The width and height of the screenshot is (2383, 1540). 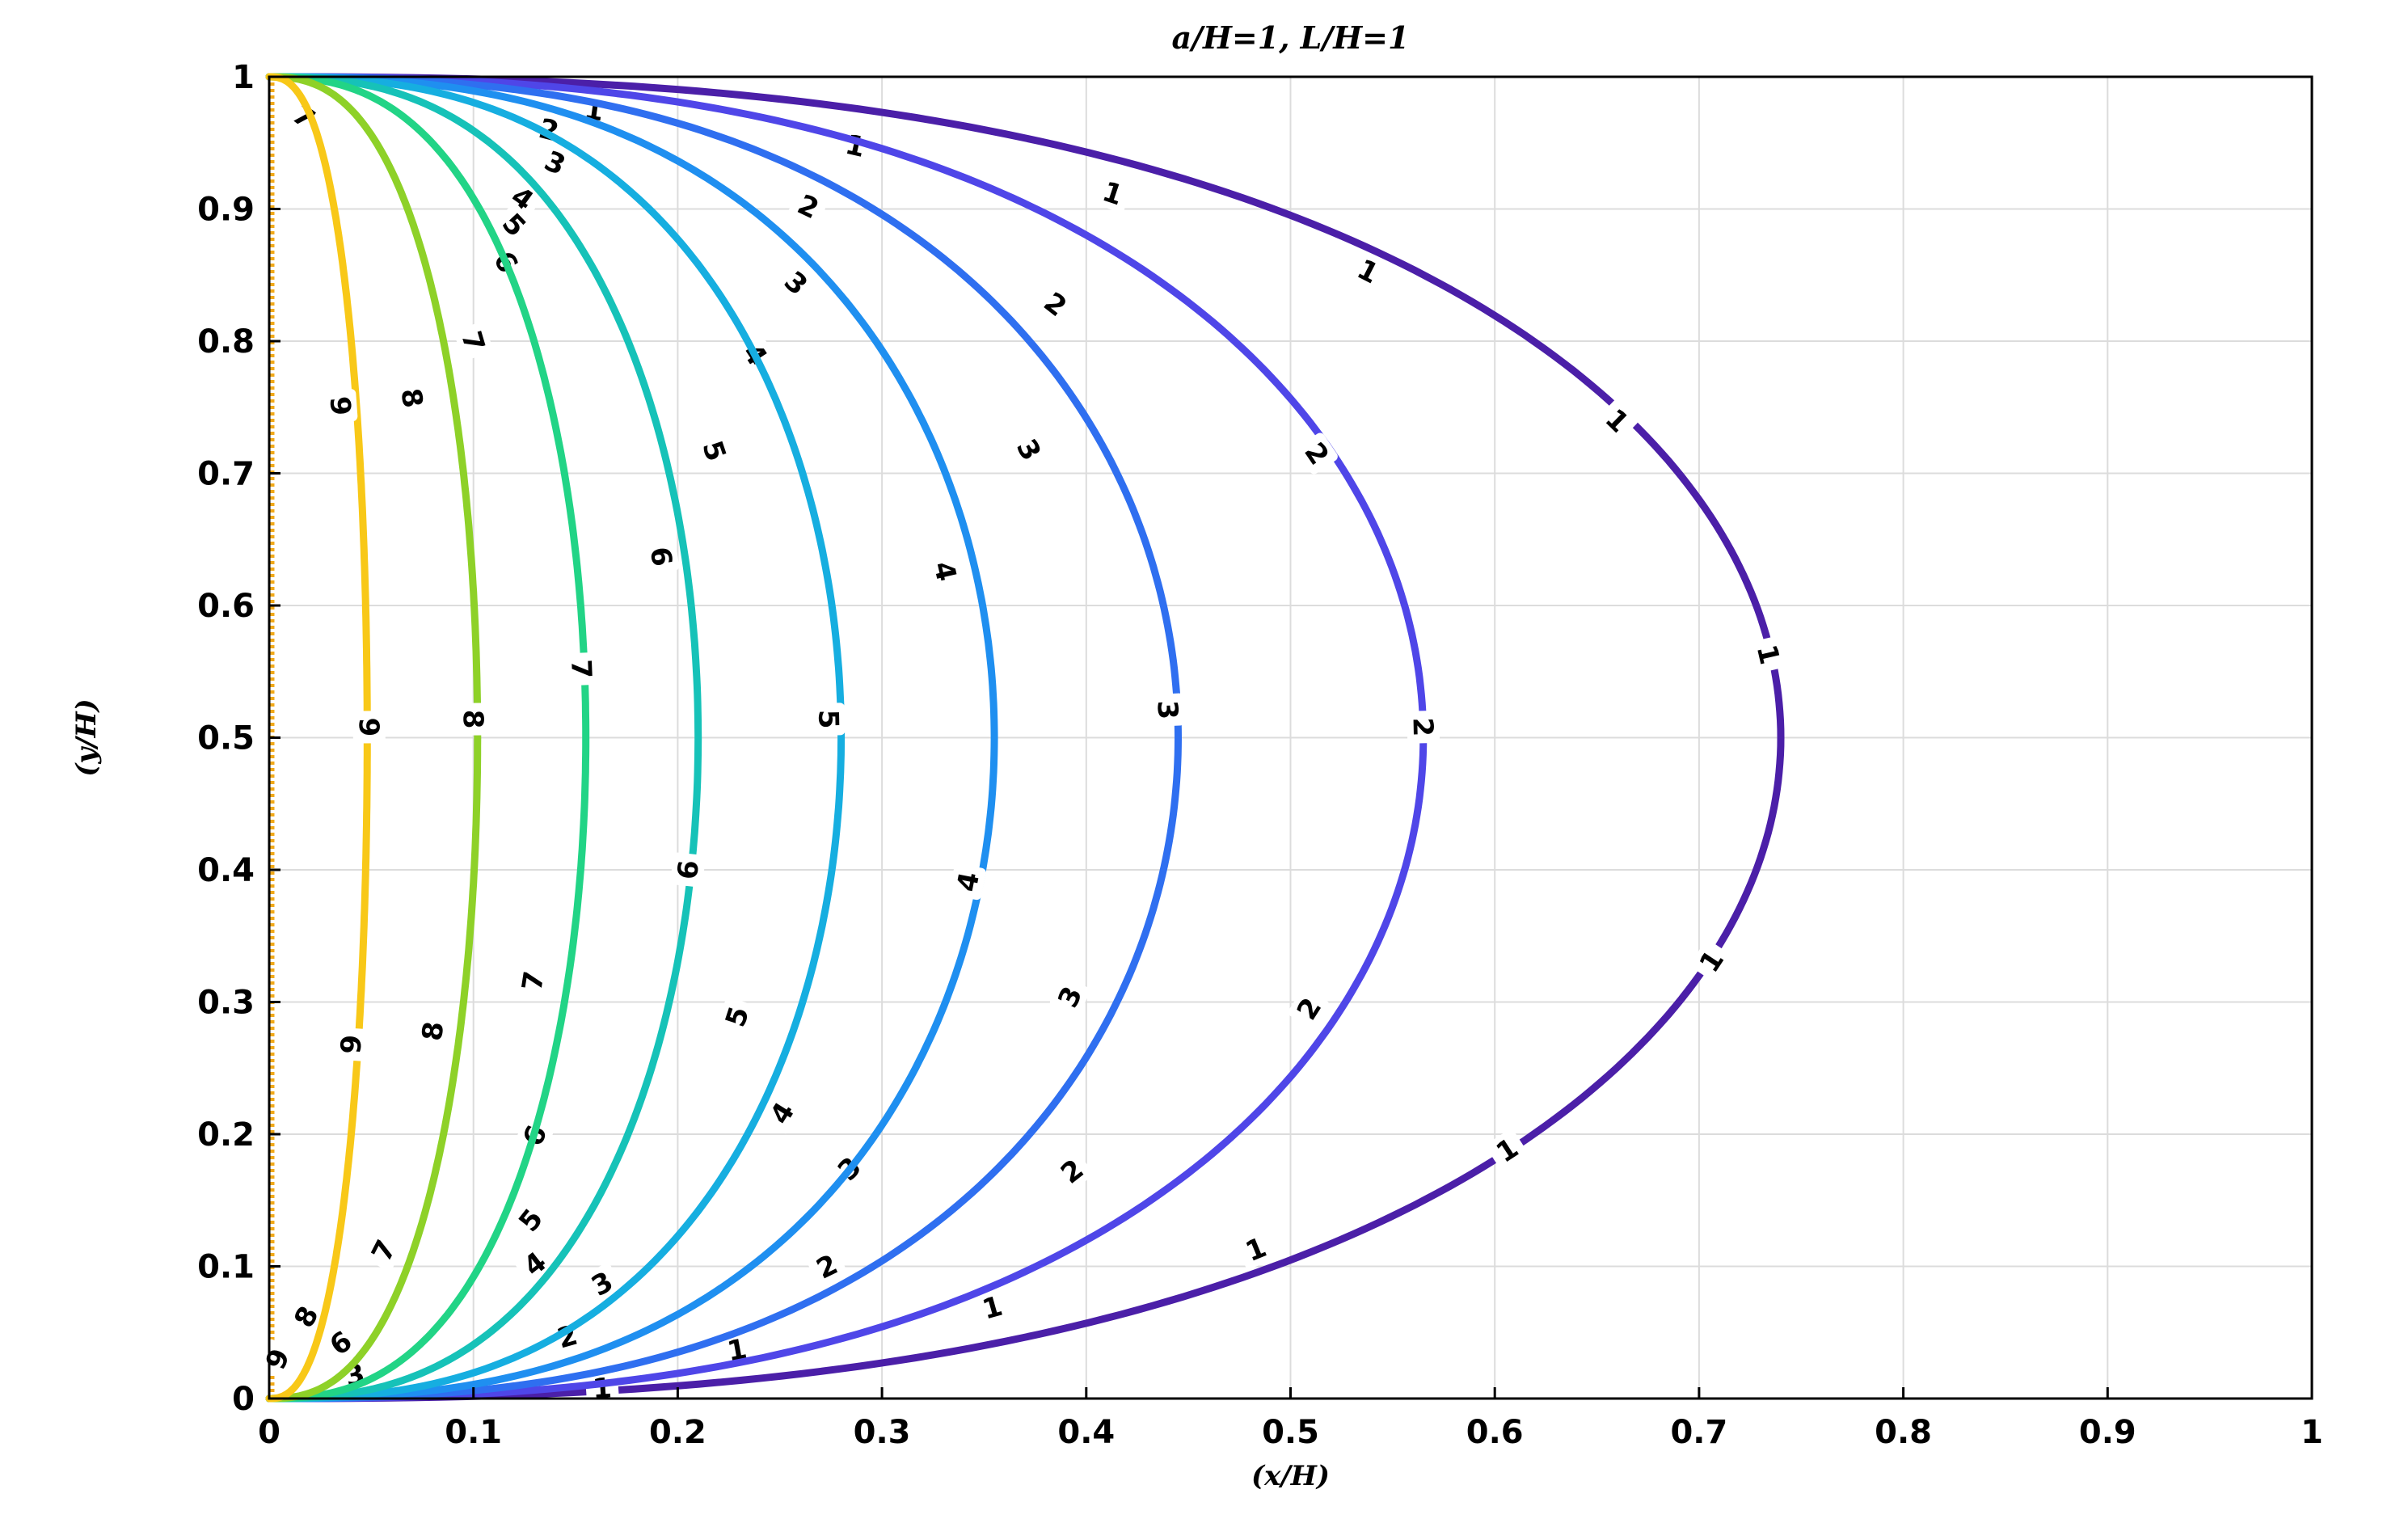 What do you see at coordinates (677, 1433) in the screenshot?
I see `x-tick-label: 0.2` at bounding box center [677, 1433].